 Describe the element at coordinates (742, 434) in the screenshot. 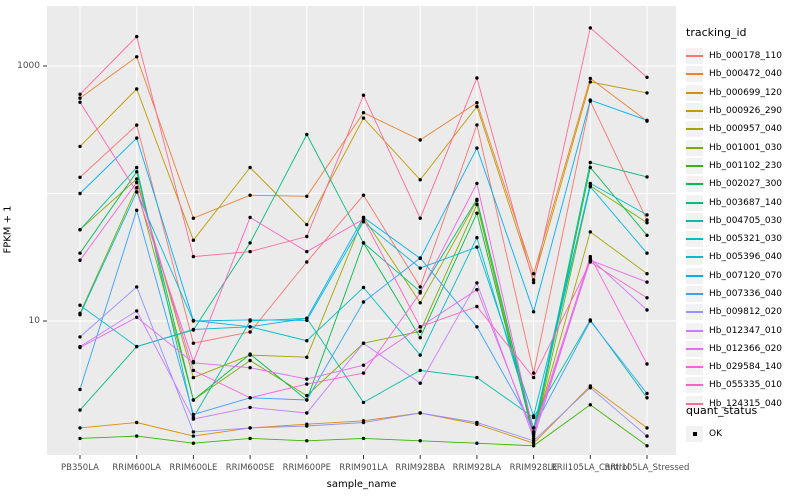

I see `legend-item-ok: OK` at that location.